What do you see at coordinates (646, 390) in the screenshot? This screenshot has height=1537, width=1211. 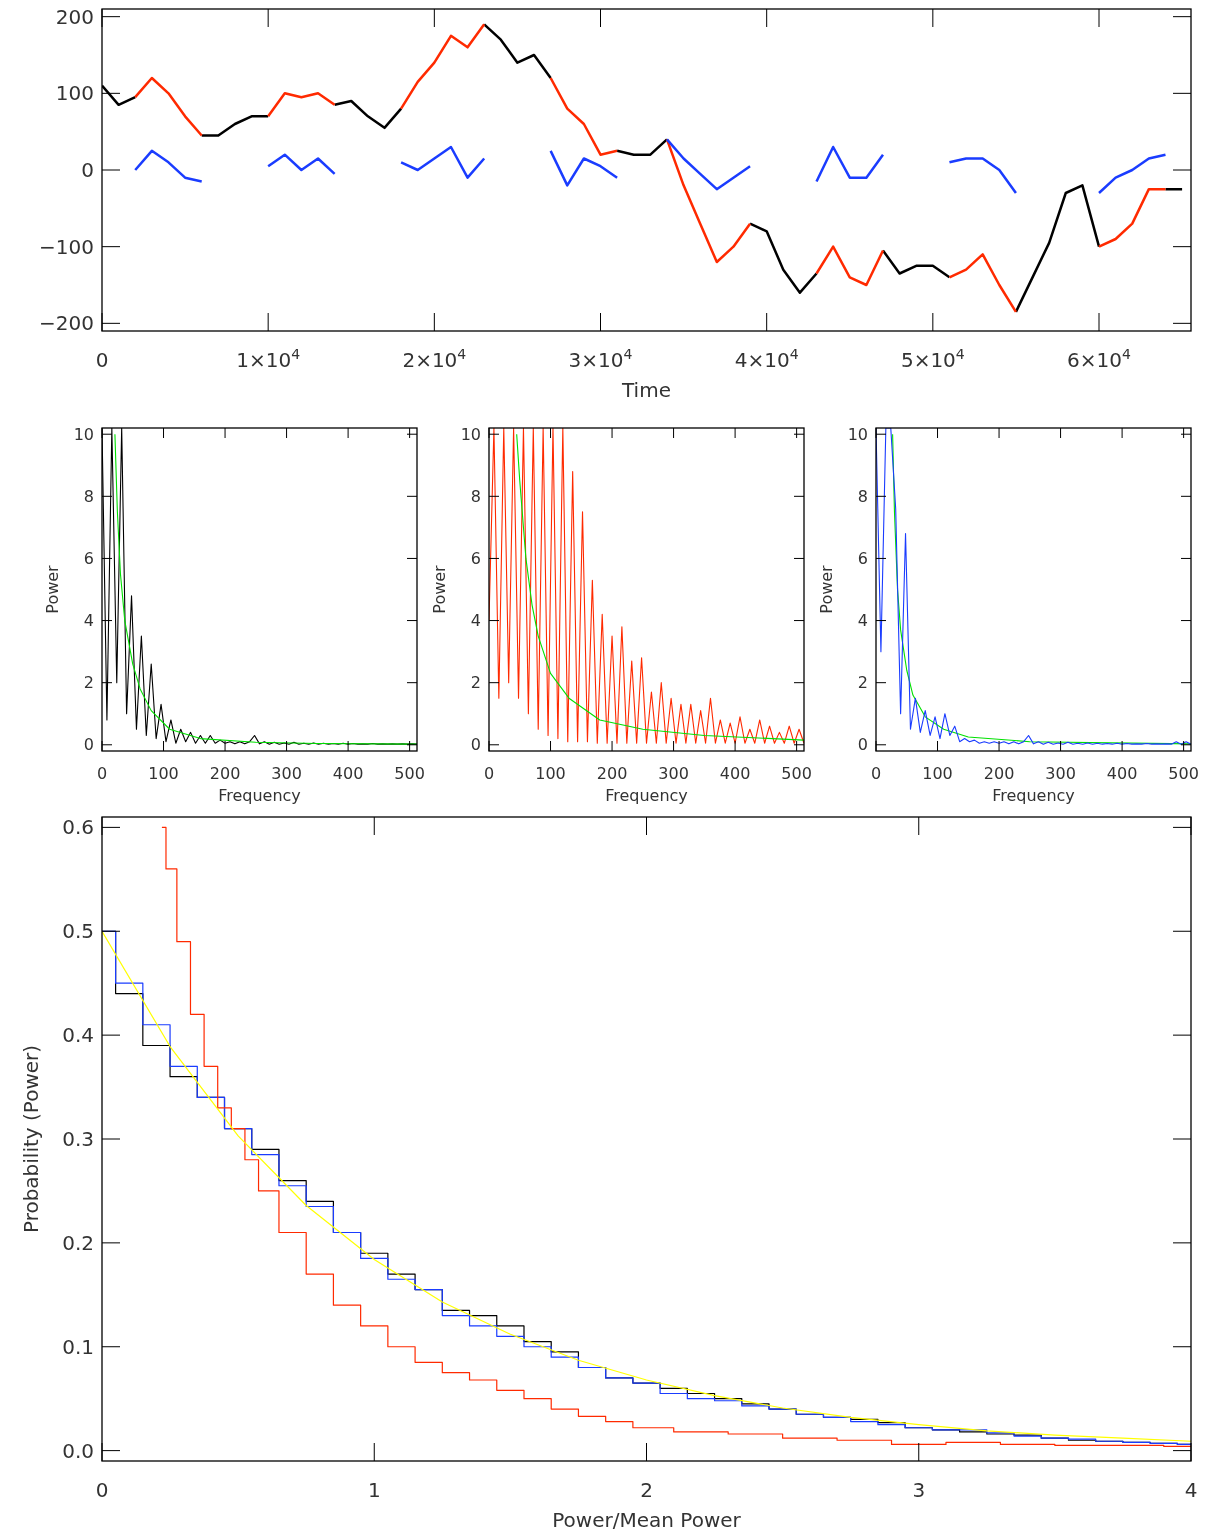 I see `x-axis-title: Time` at bounding box center [646, 390].